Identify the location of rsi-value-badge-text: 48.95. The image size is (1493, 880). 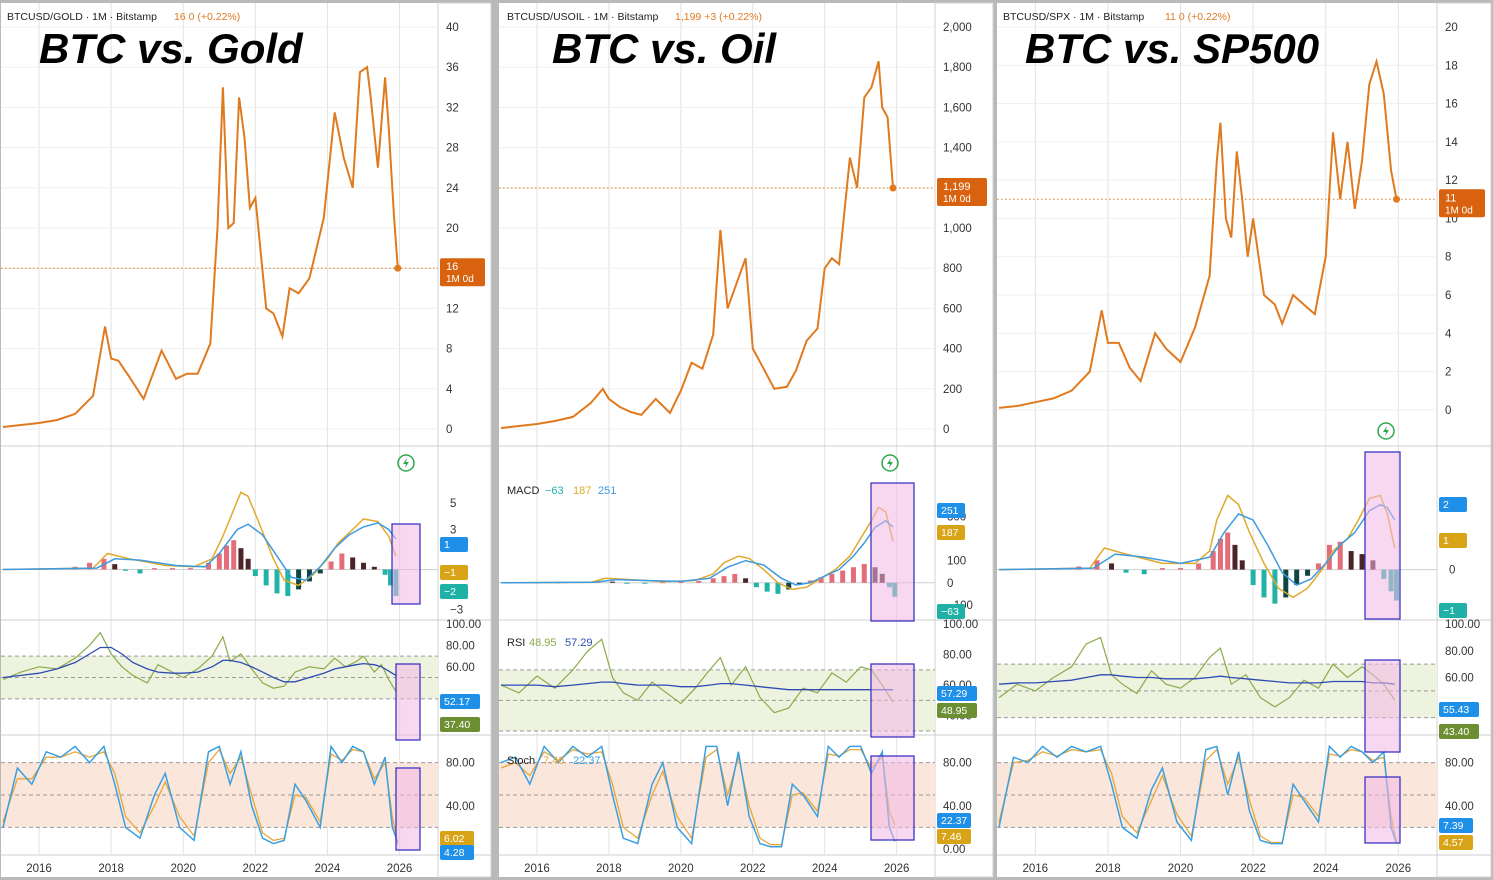
(954, 711).